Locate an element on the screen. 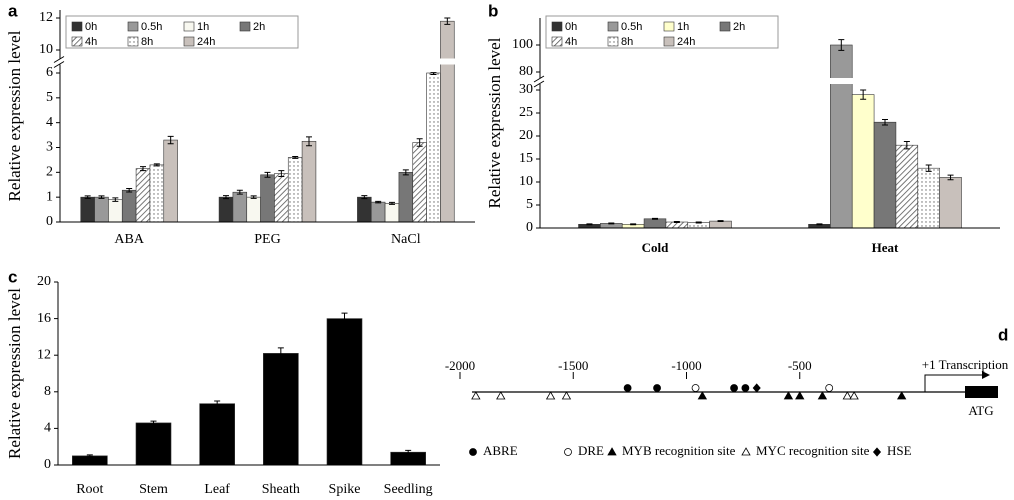  legend-label: 2h is located at coordinates (259, 27).